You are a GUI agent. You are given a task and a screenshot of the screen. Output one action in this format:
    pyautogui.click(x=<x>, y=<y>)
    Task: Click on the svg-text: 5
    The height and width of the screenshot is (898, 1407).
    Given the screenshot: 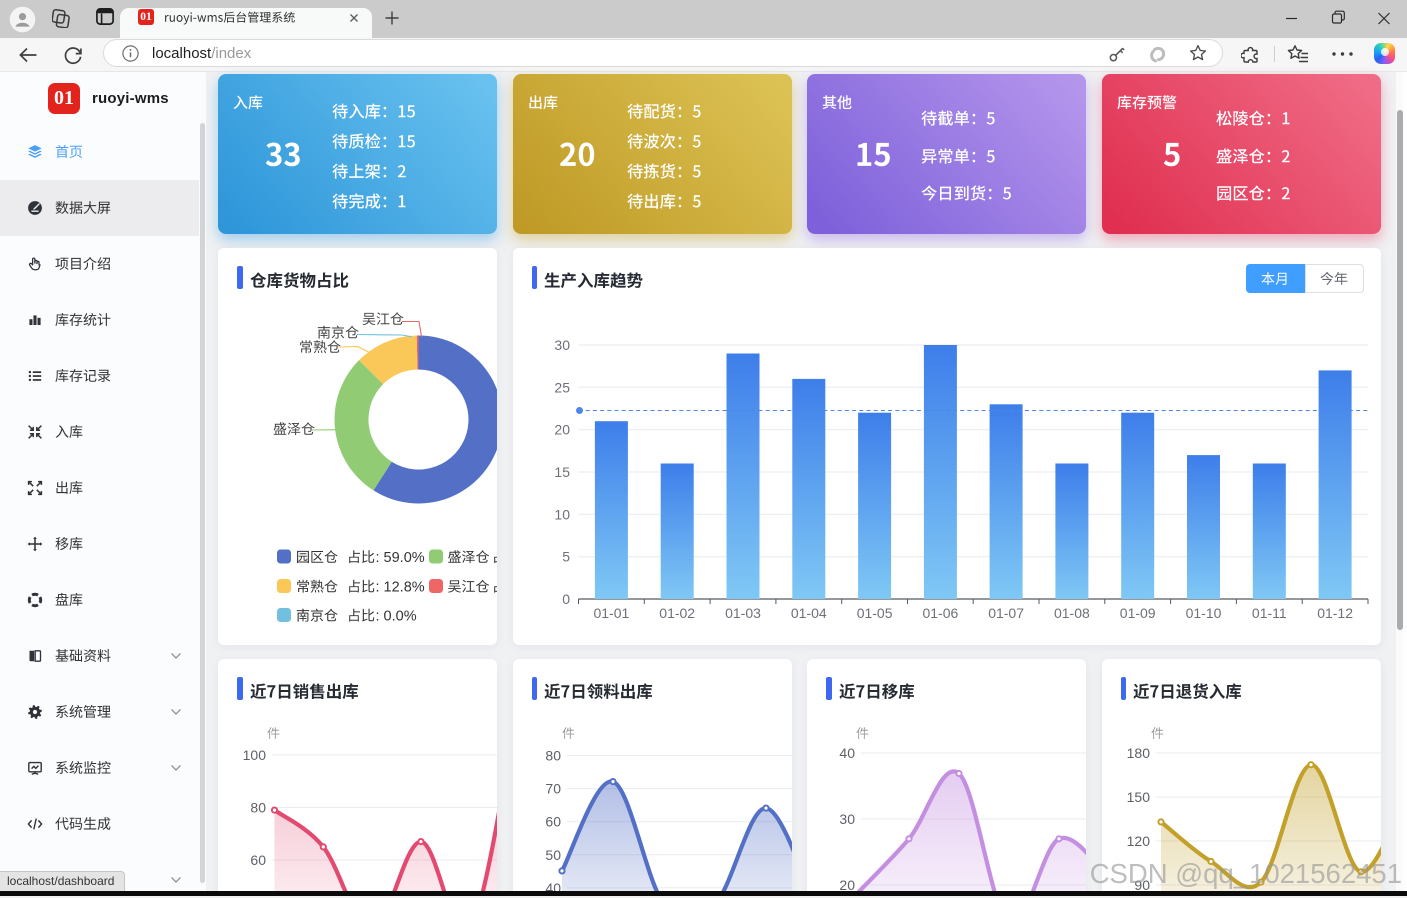 What is the action you would take?
    pyautogui.click(x=566, y=557)
    